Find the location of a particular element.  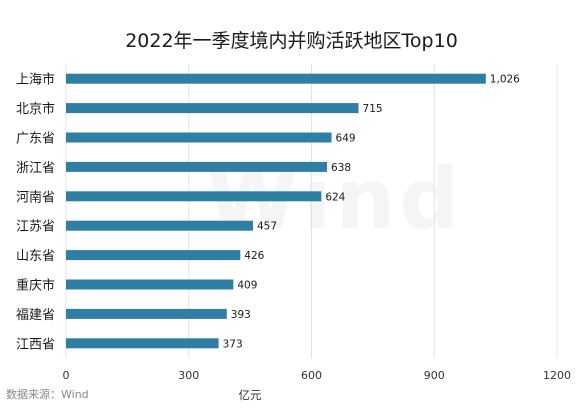

category-label: 广东省 is located at coordinates (35, 139).